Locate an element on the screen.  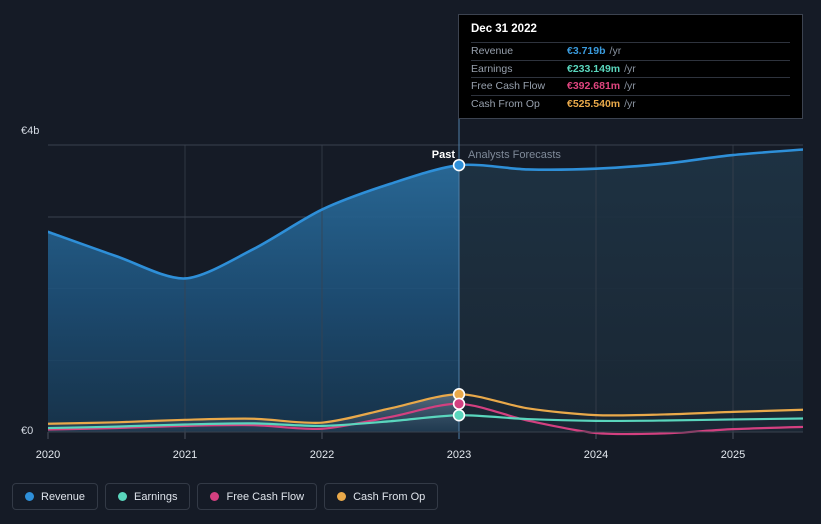
x-axis-label-2022: 2022 is located at coordinates (322, 455).